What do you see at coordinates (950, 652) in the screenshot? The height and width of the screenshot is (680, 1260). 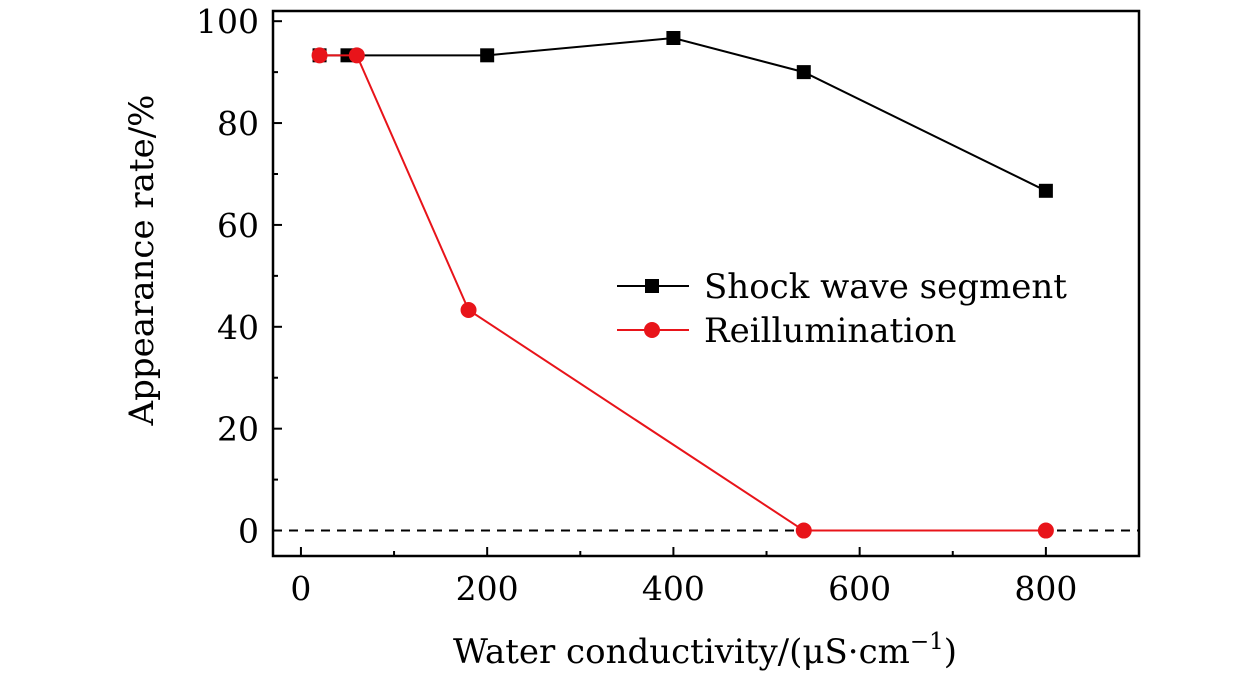 I see `x-axis-title-close: )` at bounding box center [950, 652].